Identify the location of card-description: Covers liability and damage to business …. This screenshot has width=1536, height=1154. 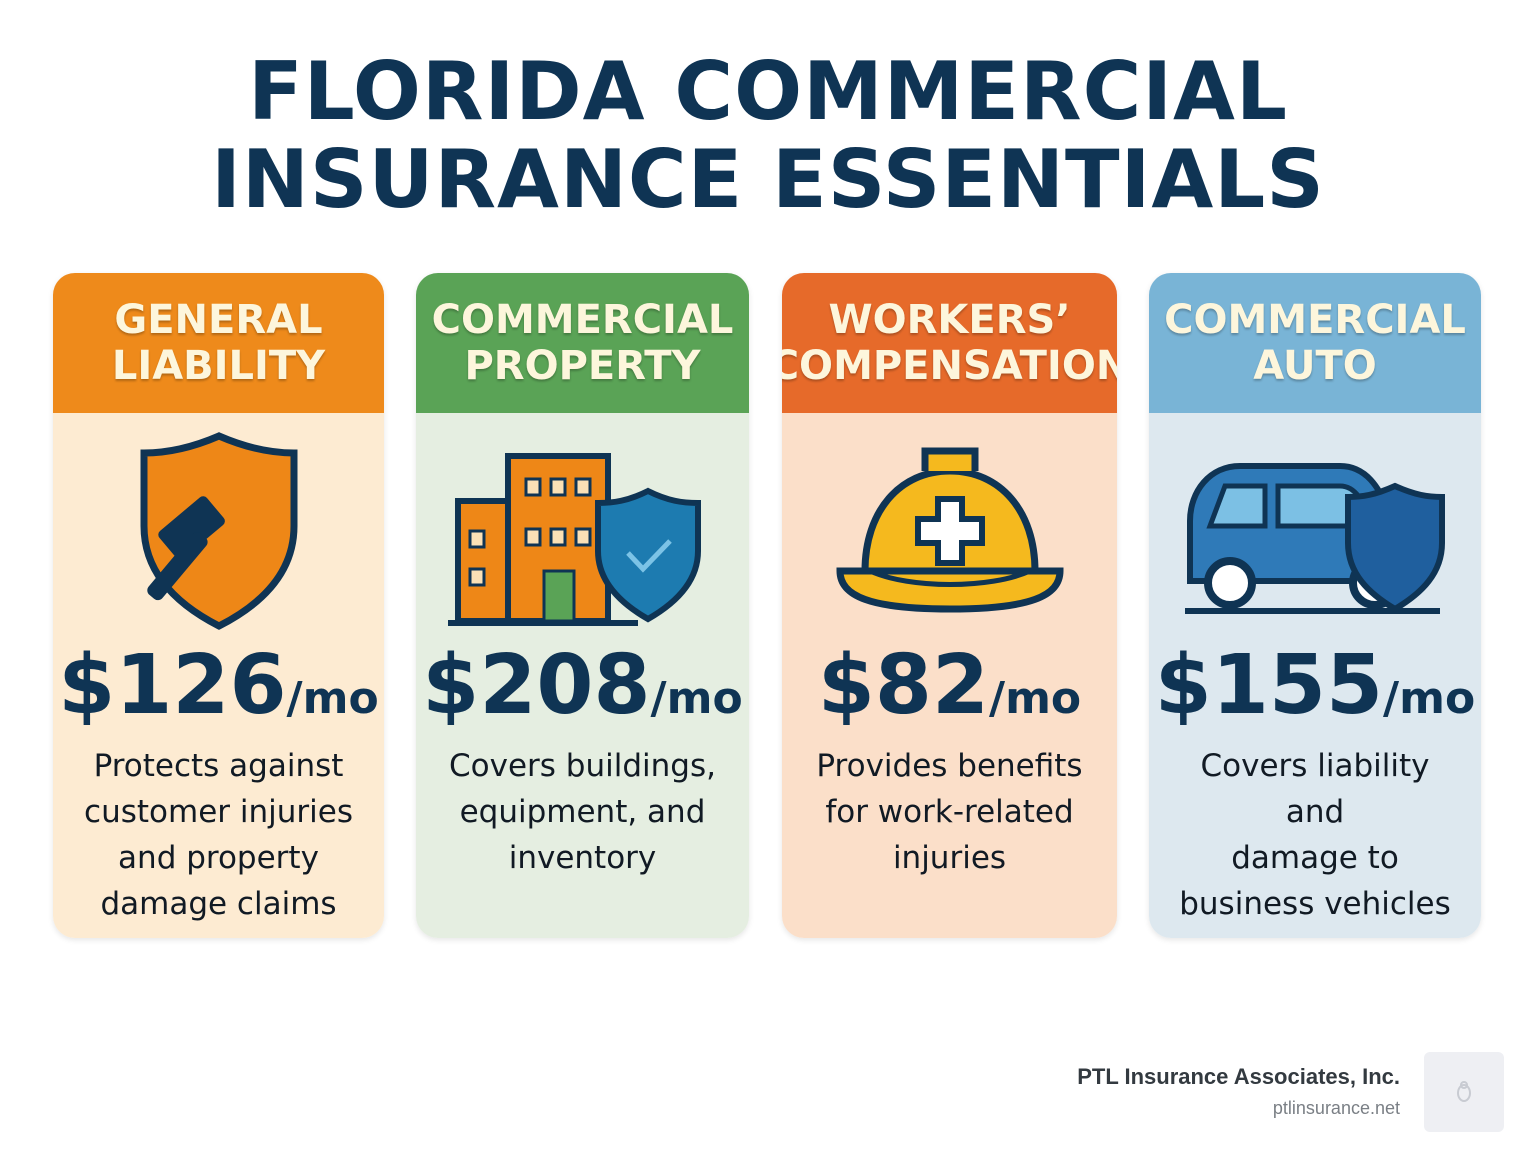
(1315, 835).